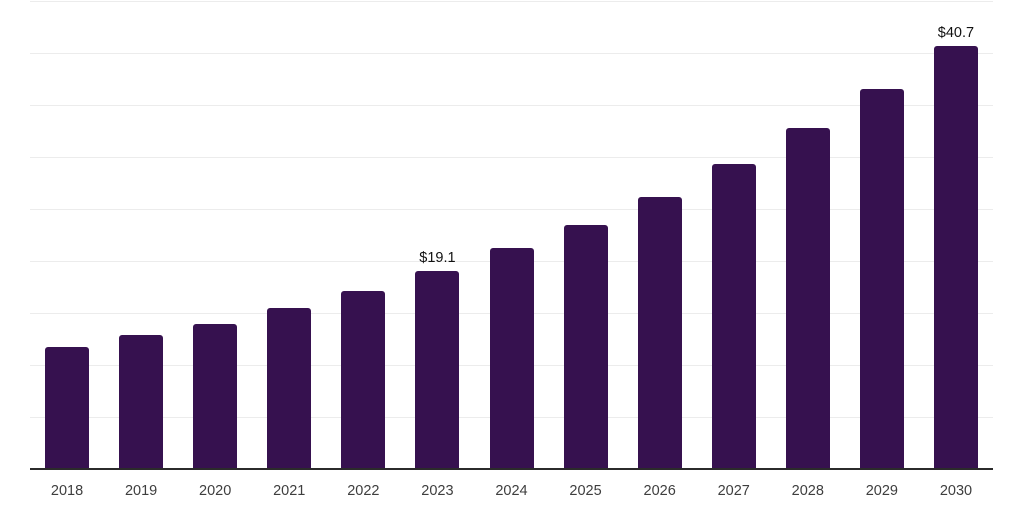 Image resolution: width=1024 pixels, height=512 pixels. Describe the element at coordinates (955, 258) in the screenshot. I see `bar-2030` at that location.